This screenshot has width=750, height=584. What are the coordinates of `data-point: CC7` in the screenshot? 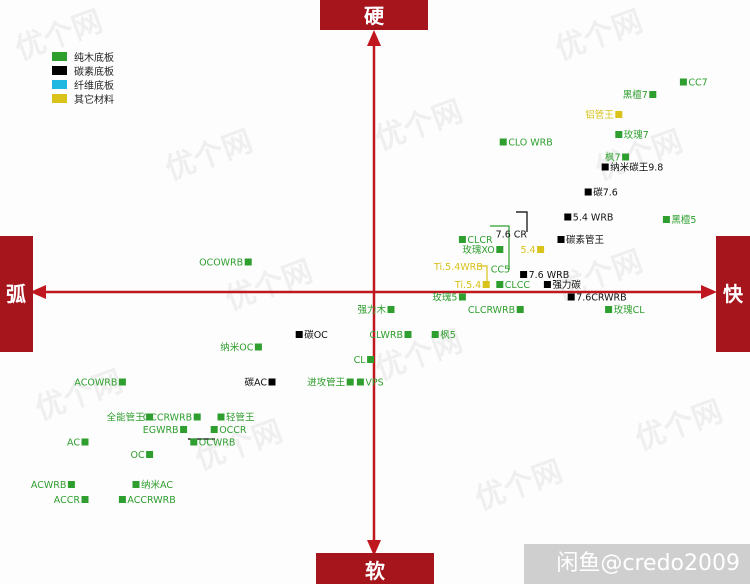 It's located at (693, 83).